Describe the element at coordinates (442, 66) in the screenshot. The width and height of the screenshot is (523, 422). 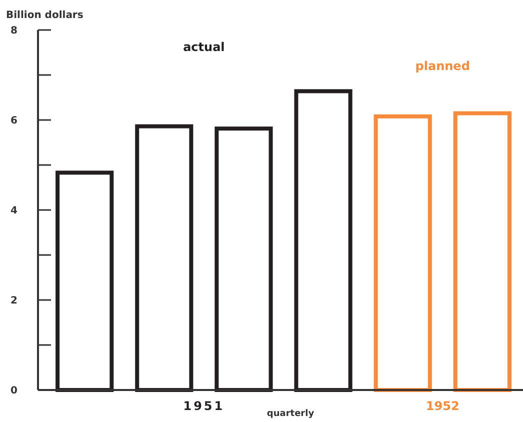
I see `text: planned` at that location.